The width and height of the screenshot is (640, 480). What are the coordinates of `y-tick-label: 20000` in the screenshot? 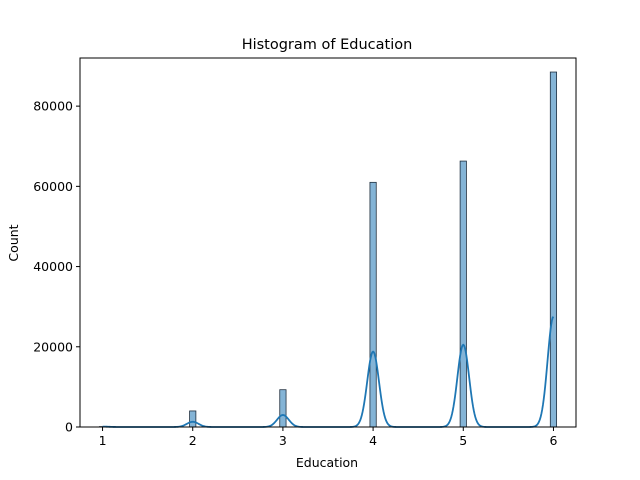 It's located at (53, 346).